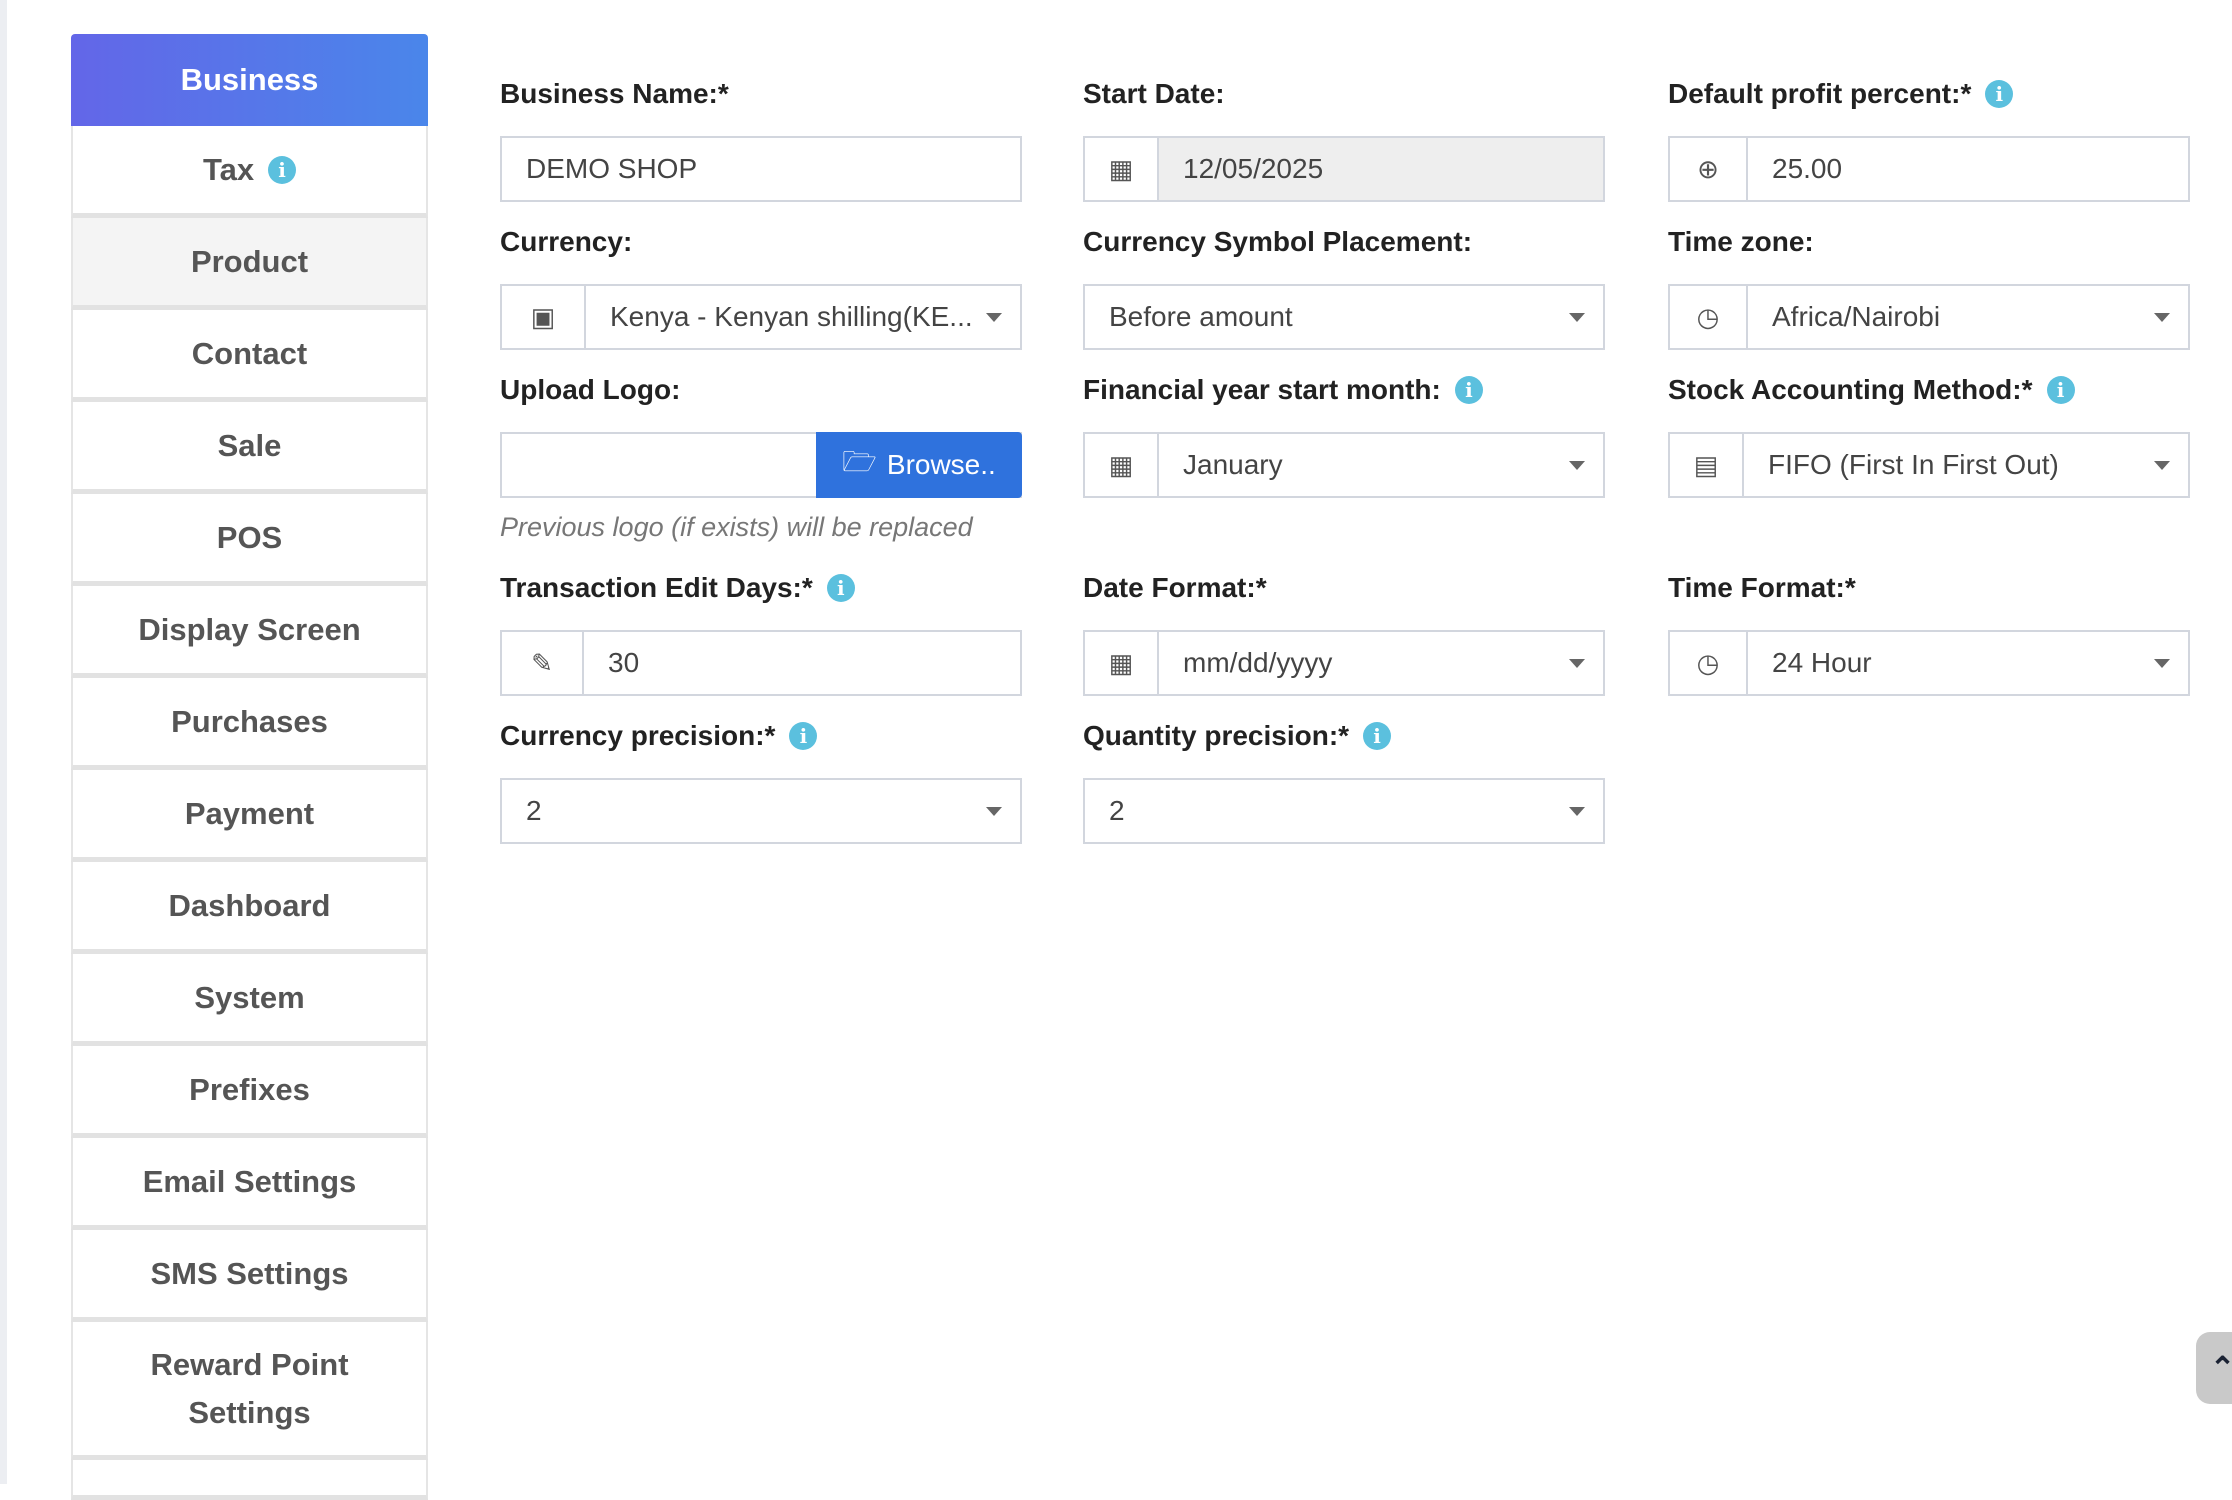 The image size is (2232, 1500). What do you see at coordinates (249, 629) in the screenshot?
I see `tab-label: Display Screen` at bounding box center [249, 629].